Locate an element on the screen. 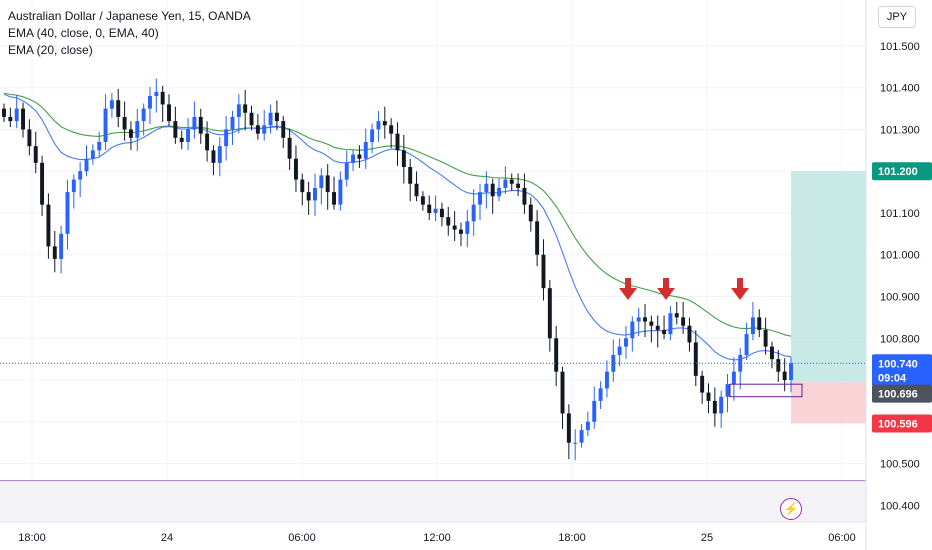  consolidation-box is located at coordinates (766, 390).